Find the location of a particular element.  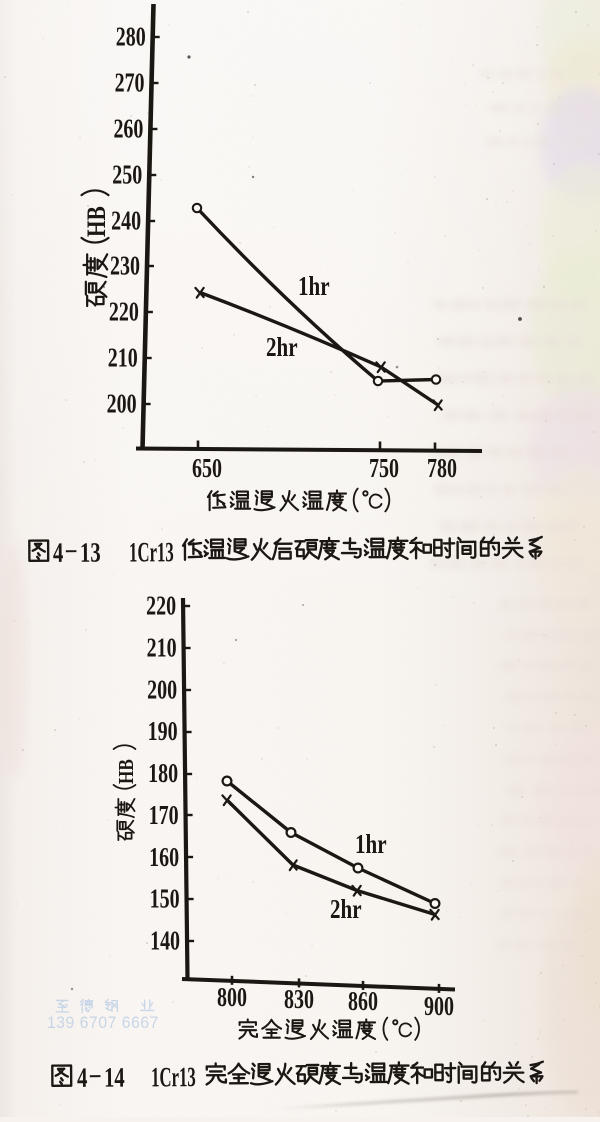

svg-text: 900 is located at coordinates (439, 1007).